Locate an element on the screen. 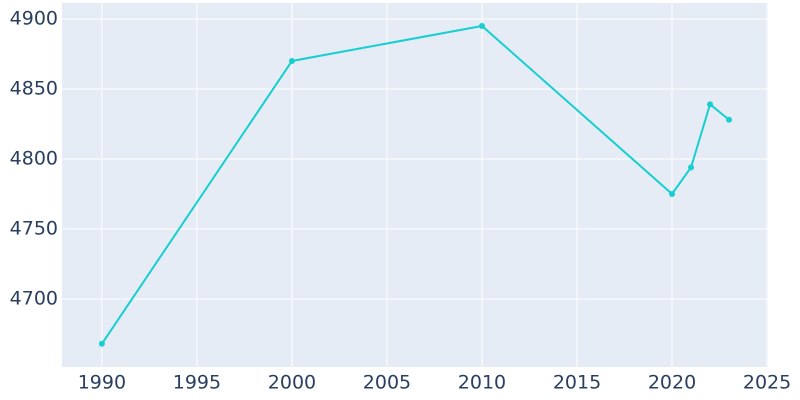 The image size is (800, 400). y-tick-label: 4900 is located at coordinates (34, 18).